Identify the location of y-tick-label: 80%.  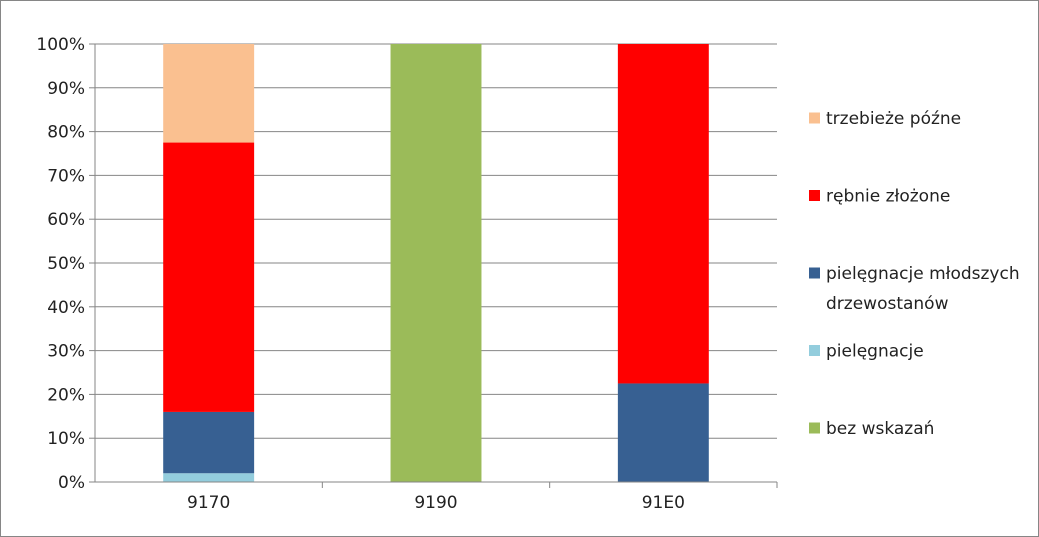
(66, 133).